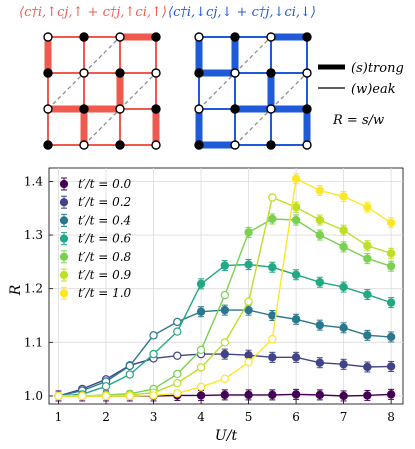 The width and height of the screenshot is (415, 449). I want to click on y-tick-label: 1.0, so click(33, 396).